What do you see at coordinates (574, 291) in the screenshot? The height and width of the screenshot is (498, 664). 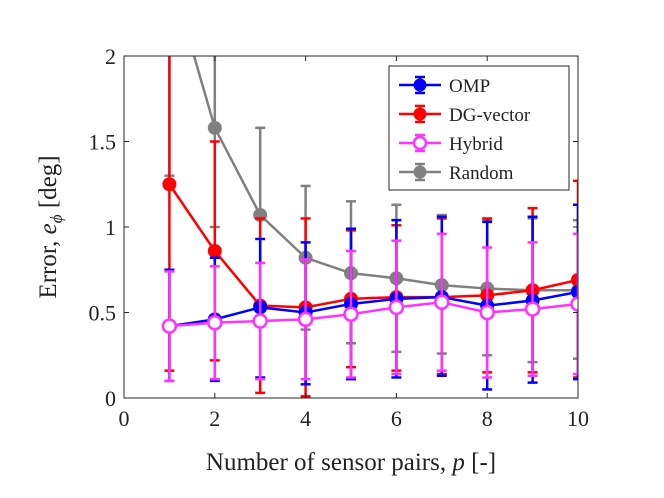 I see `omp-point` at bounding box center [574, 291].